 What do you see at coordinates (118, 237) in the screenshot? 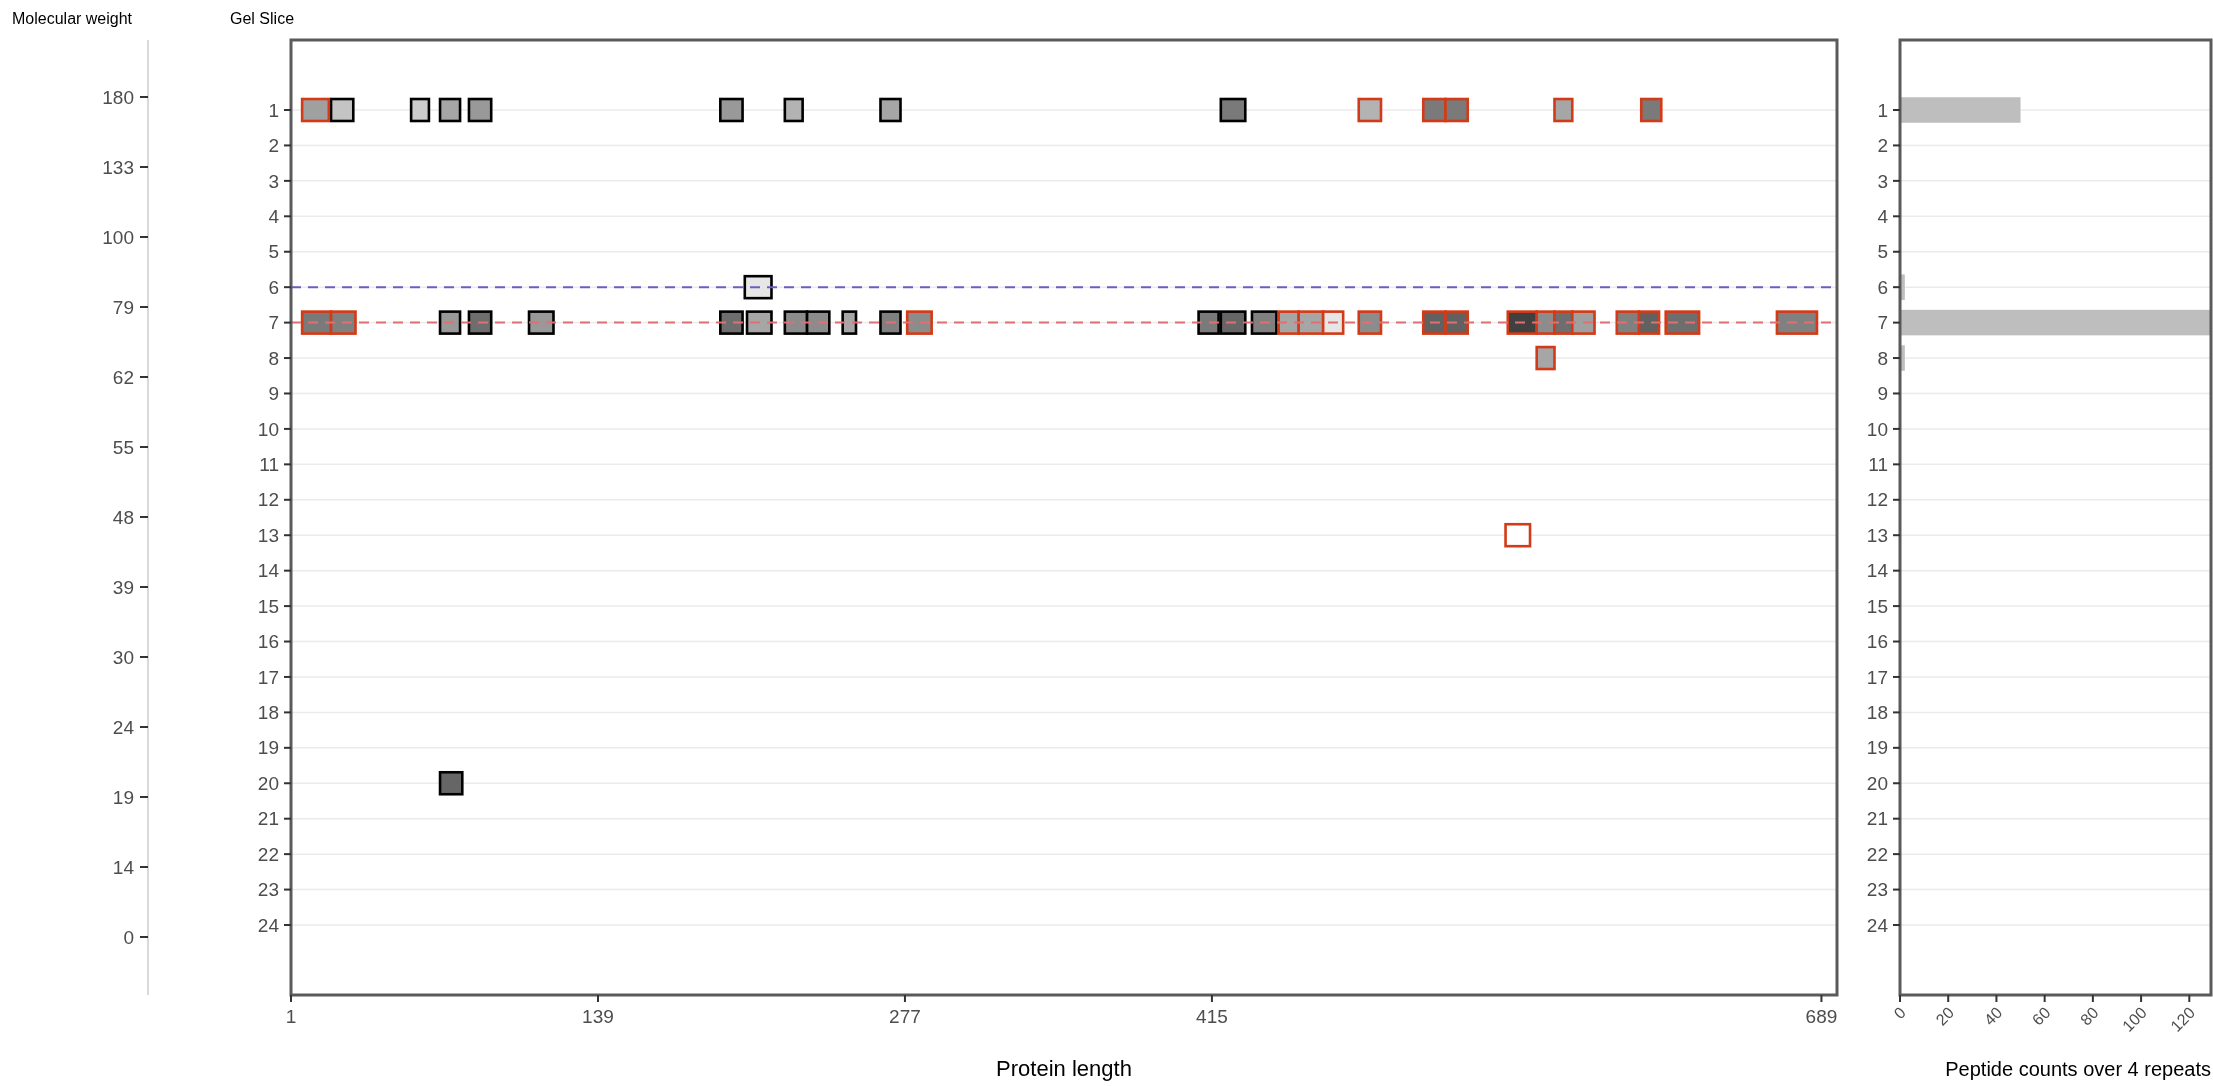
I see `category-label: 100` at bounding box center [118, 237].